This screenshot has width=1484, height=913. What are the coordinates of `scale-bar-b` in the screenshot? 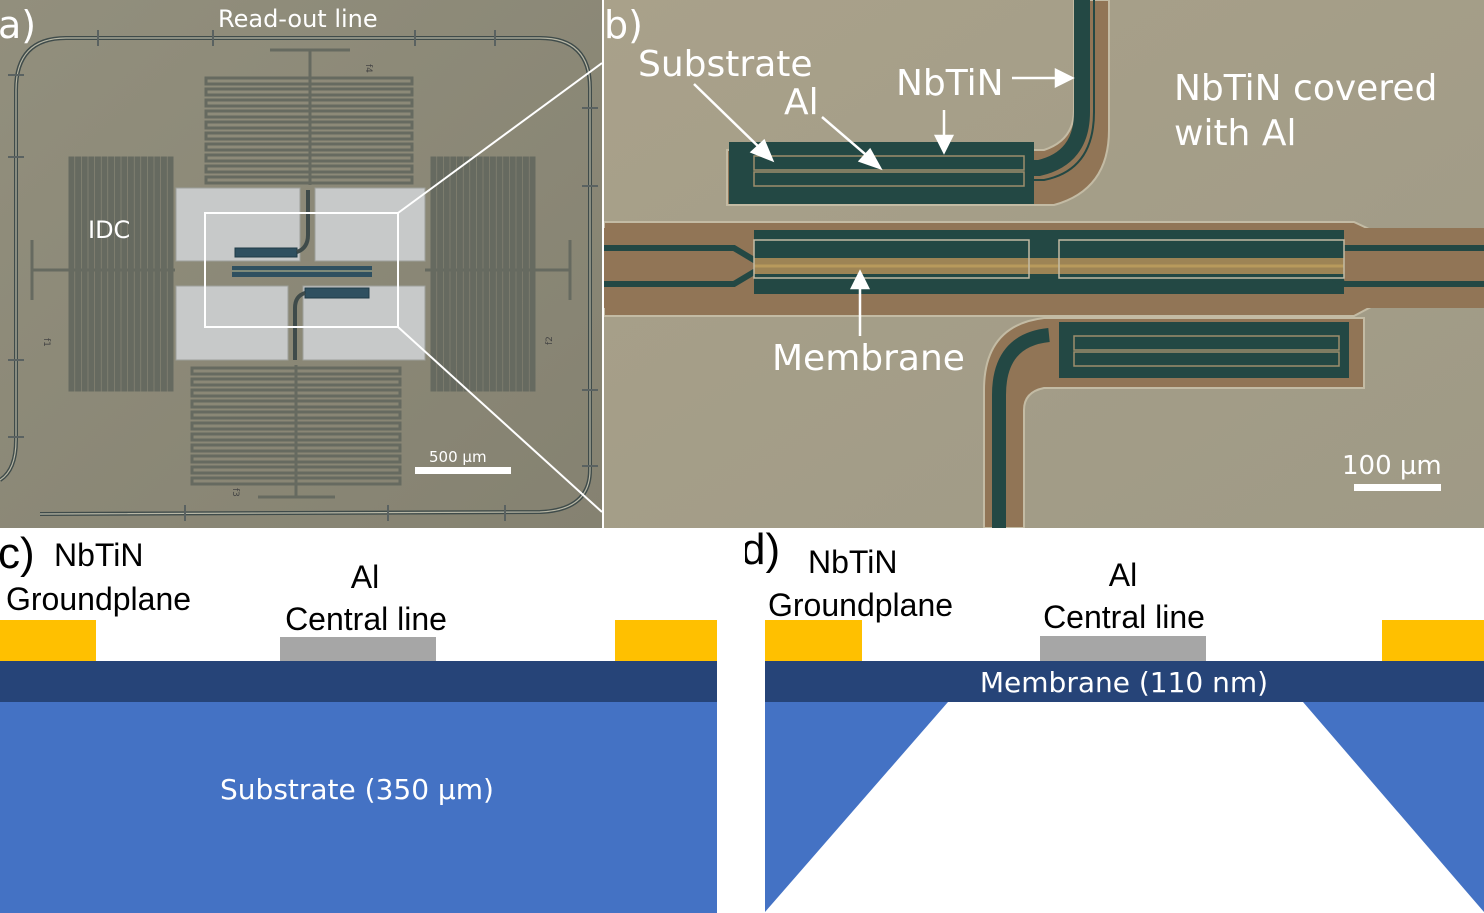 It's located at (1397, 487).